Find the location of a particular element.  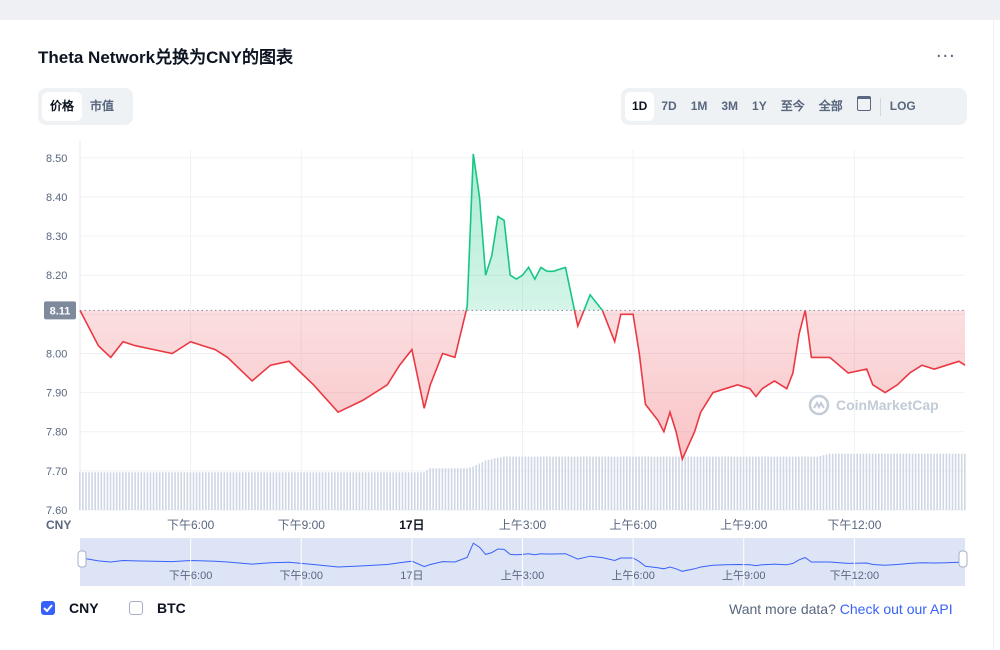

calendar-icon is located at coordinates (864, 106).